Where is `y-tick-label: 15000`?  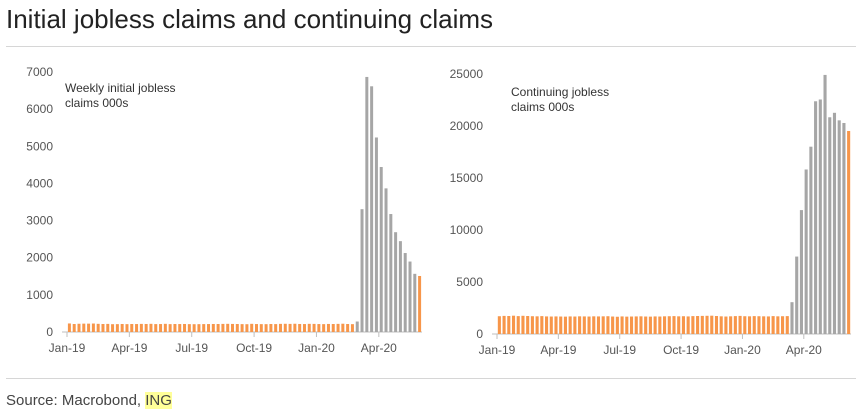
y-tick-label: 15000 is located at coordinates (467, 178).